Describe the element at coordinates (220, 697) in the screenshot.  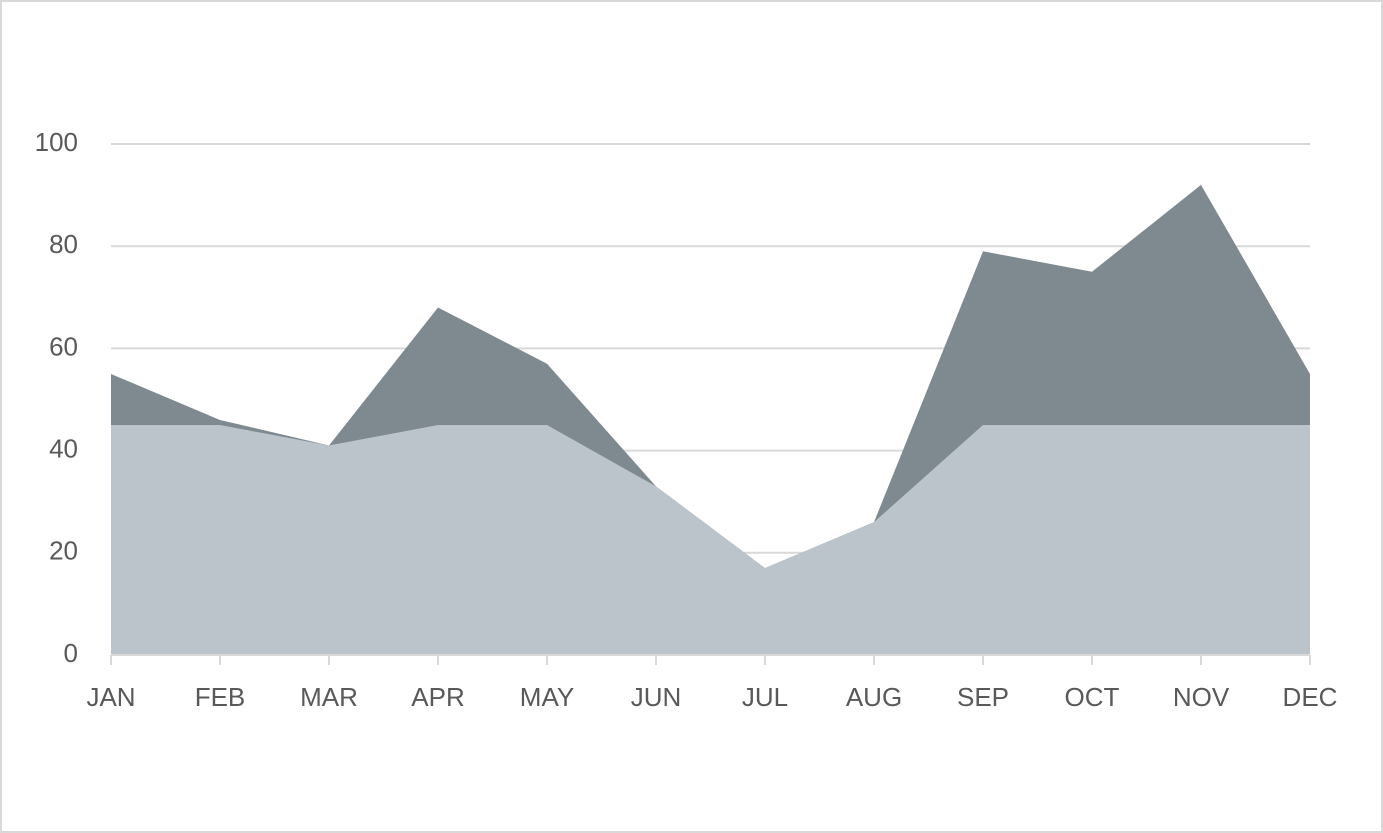
I see `x-tick-label: FEB` at that location.